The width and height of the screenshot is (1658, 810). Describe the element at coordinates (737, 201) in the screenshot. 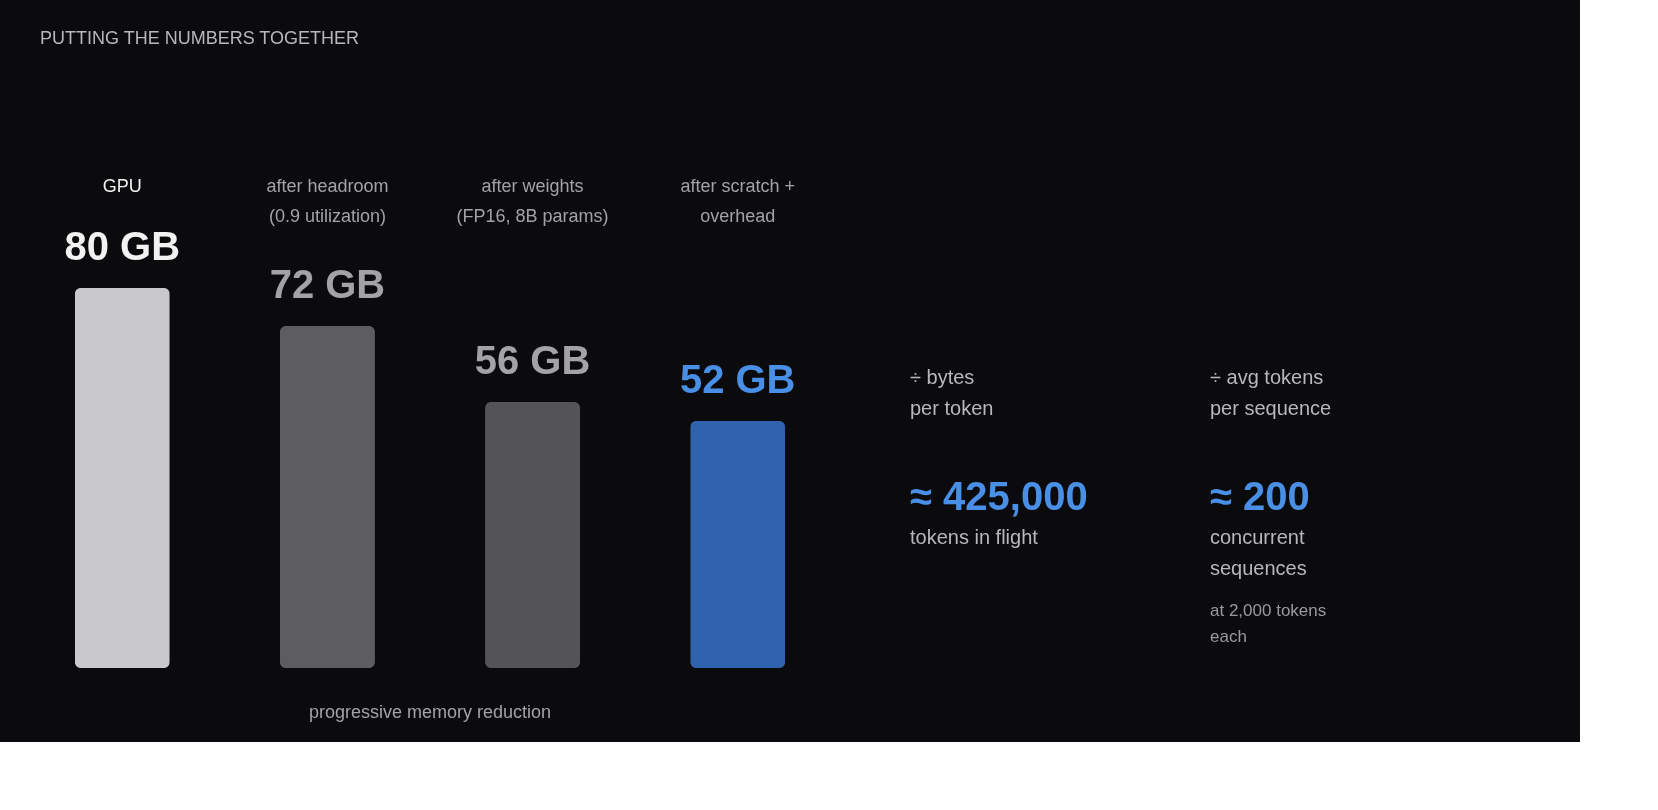

I see `x-tick-label: after scratch + overhead` at that location.